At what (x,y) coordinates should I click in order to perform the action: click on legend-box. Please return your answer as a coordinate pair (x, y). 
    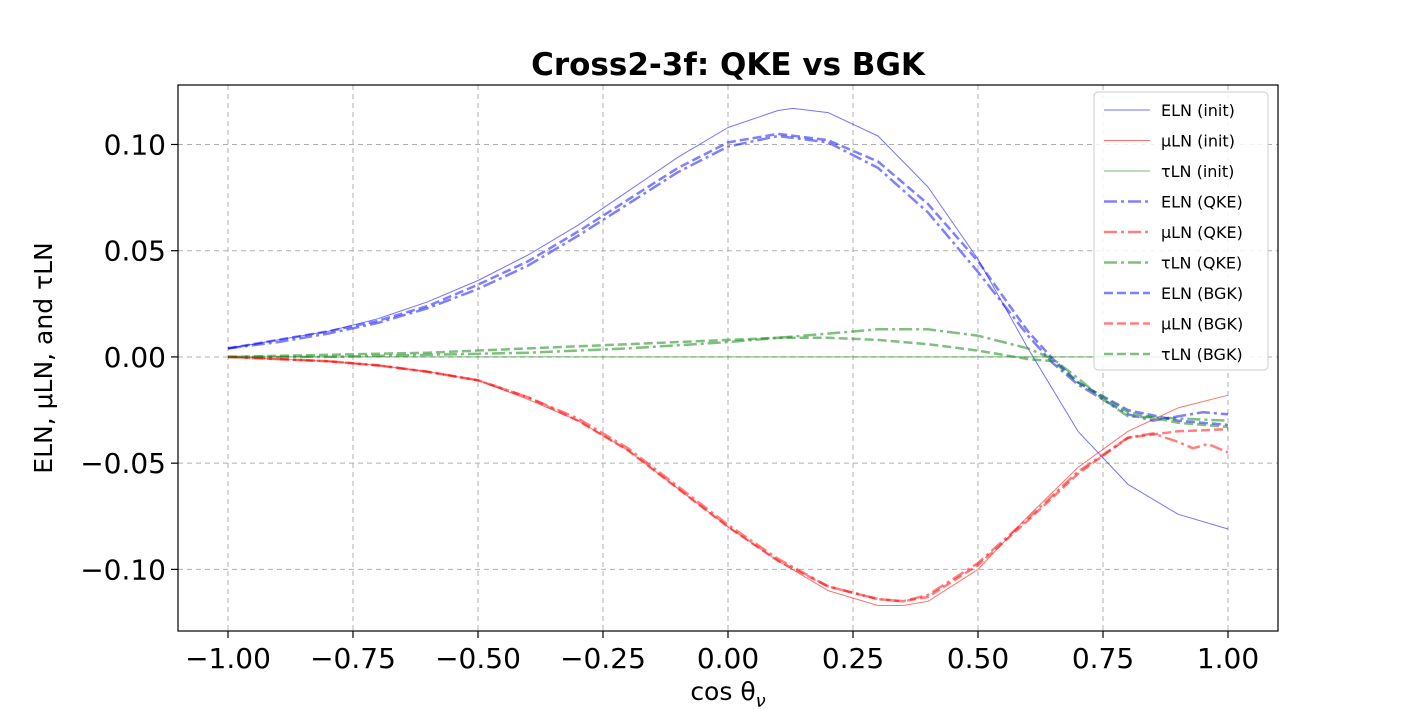
    Looking at the image, I should click on (1181, 231).